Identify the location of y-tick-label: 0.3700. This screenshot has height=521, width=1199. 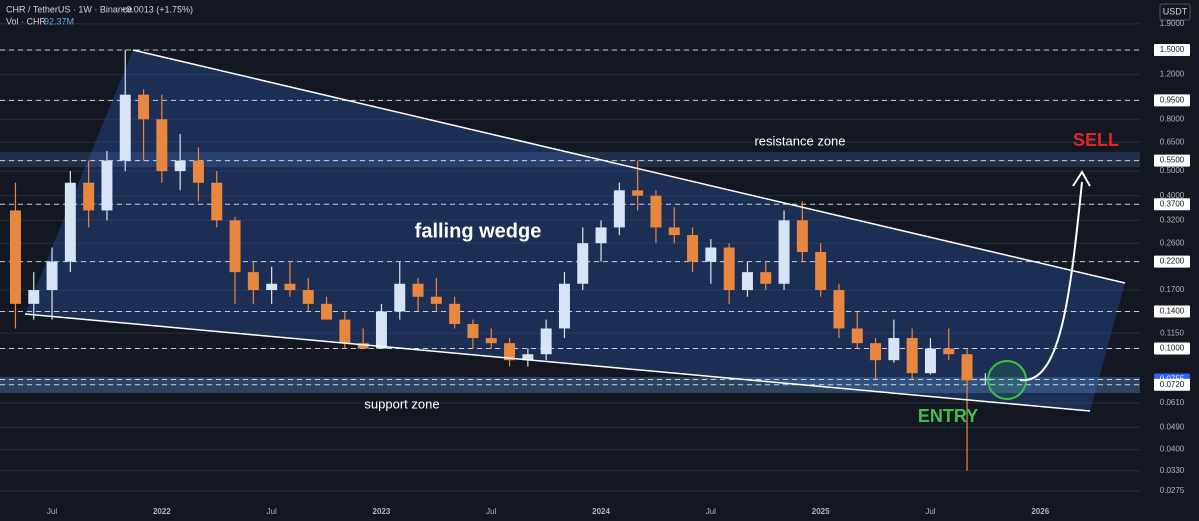
(1172, 203).